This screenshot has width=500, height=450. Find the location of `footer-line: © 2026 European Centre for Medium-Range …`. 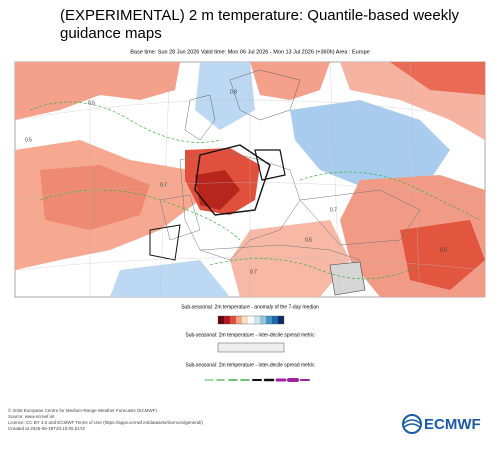

footer-line: © 2026 European Centre for Medium-Range … is located at coordinates (83, 410).